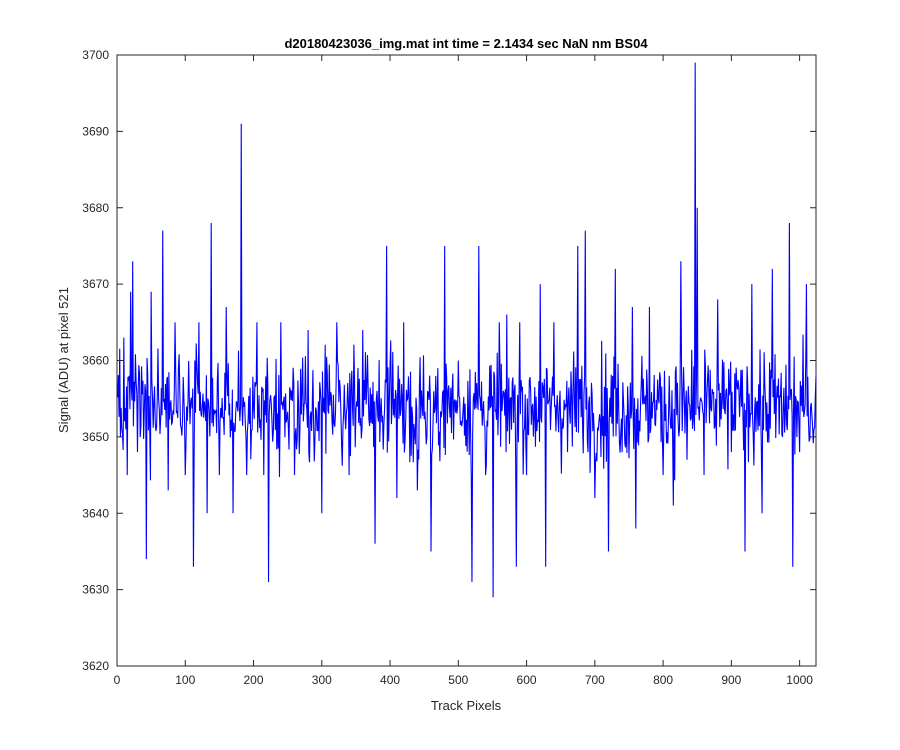  What do you see at coordinates (663, 680) in the screenshot?
I see `x-tick-label: 800` at bounding box center [663, 680].